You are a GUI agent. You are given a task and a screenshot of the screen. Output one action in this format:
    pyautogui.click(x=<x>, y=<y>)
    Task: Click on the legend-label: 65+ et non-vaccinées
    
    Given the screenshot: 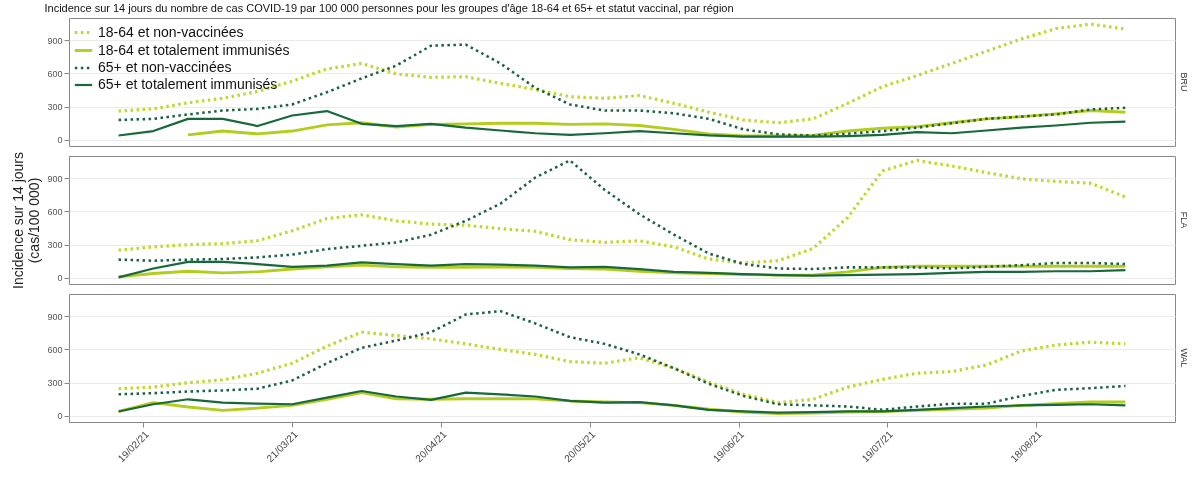 What is the action you would take?
    pyautogui.click(x=165, y=67)
    